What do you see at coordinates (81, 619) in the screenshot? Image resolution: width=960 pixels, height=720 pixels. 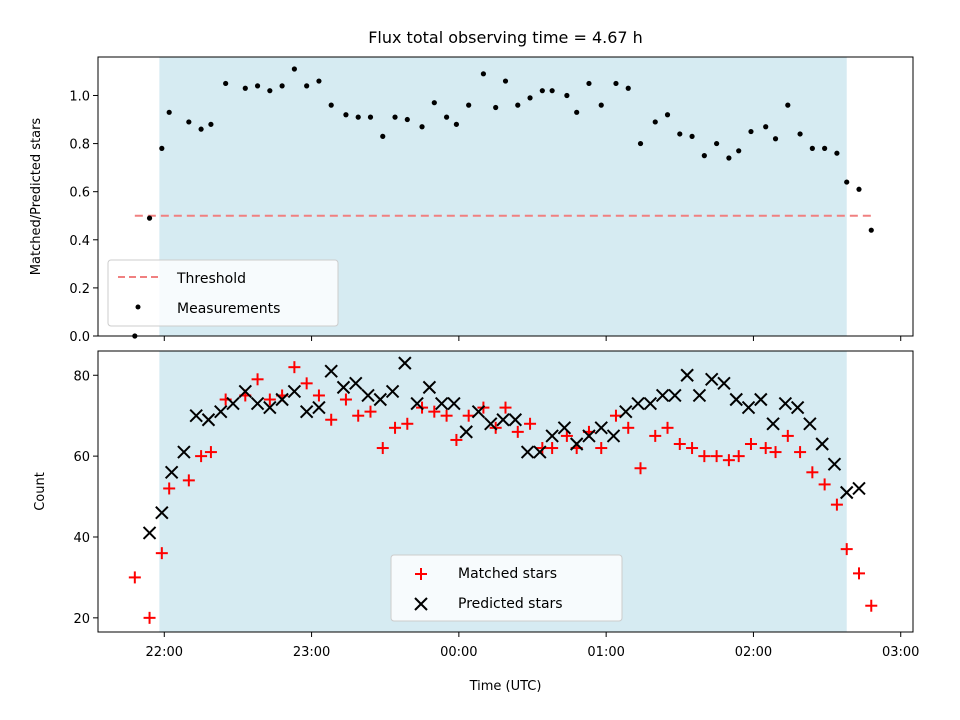 I see `bot-y-tick-label: 20` at bounding box center [81, 619].